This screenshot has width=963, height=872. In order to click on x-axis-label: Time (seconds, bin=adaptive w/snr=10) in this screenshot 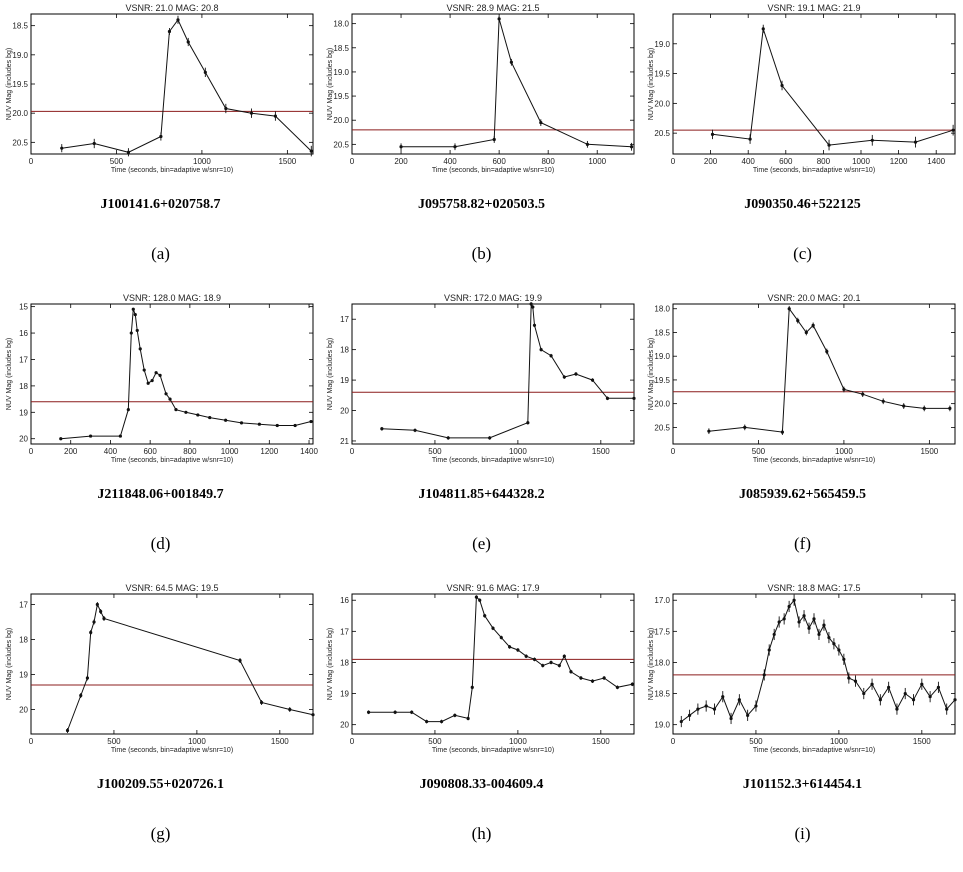, I will do `click(493, 170)`.